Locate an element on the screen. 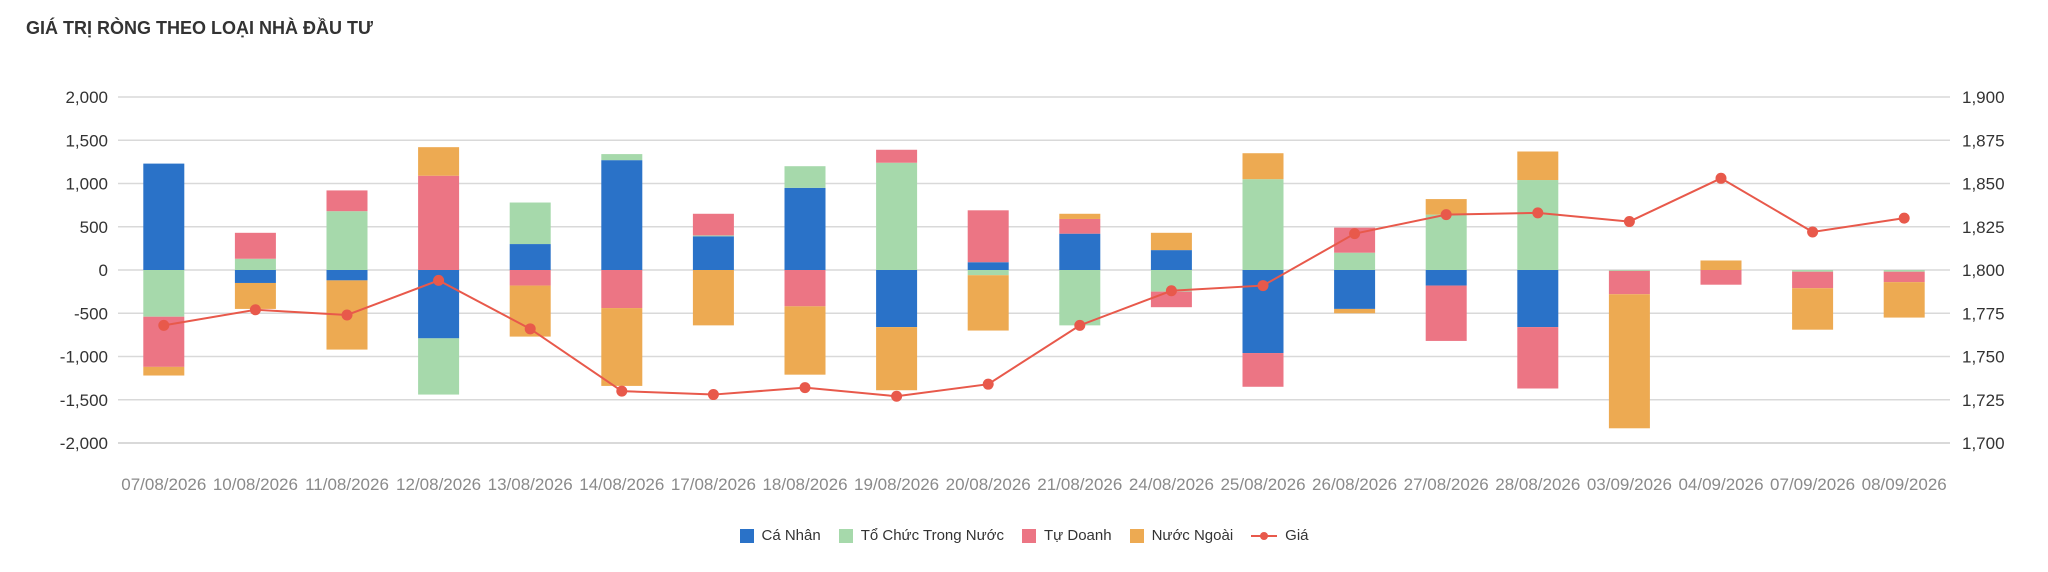 The image size is (2048, 572). y-tick-label: -1,500 is located at coordinates (84, 400).